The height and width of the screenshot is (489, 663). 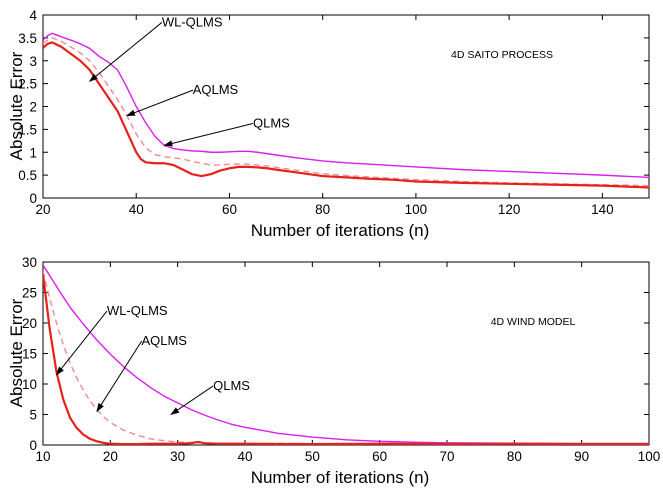 What do you see at coordinates (42, 456) in the screenshot?
I see `x-tick-label: 10` at bounding box center [42, 456].